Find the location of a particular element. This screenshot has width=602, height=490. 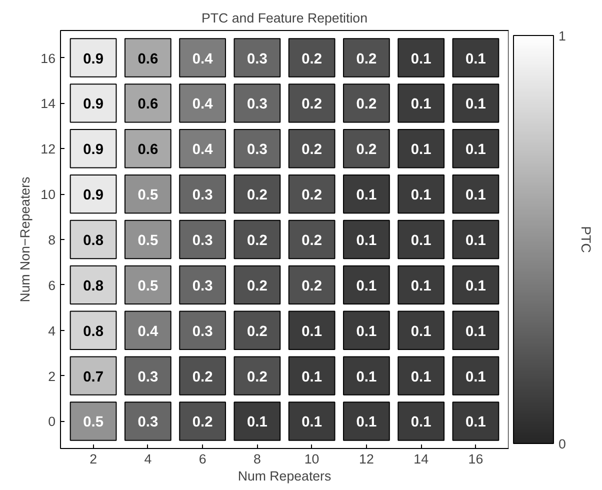

color-bar-label: 0 is located at coordinates (562, 444).